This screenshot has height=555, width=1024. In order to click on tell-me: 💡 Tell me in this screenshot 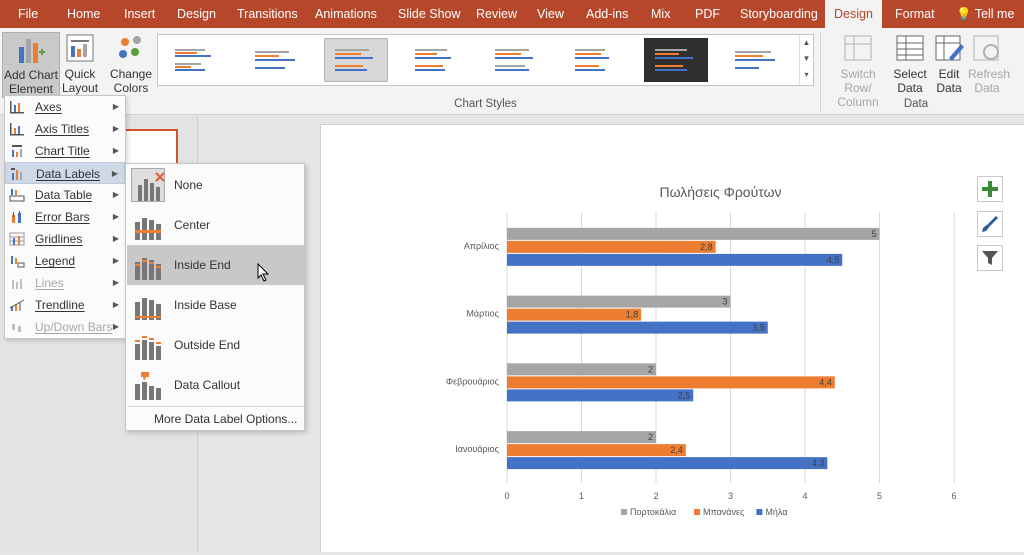, I will do `click(985, 14)`.